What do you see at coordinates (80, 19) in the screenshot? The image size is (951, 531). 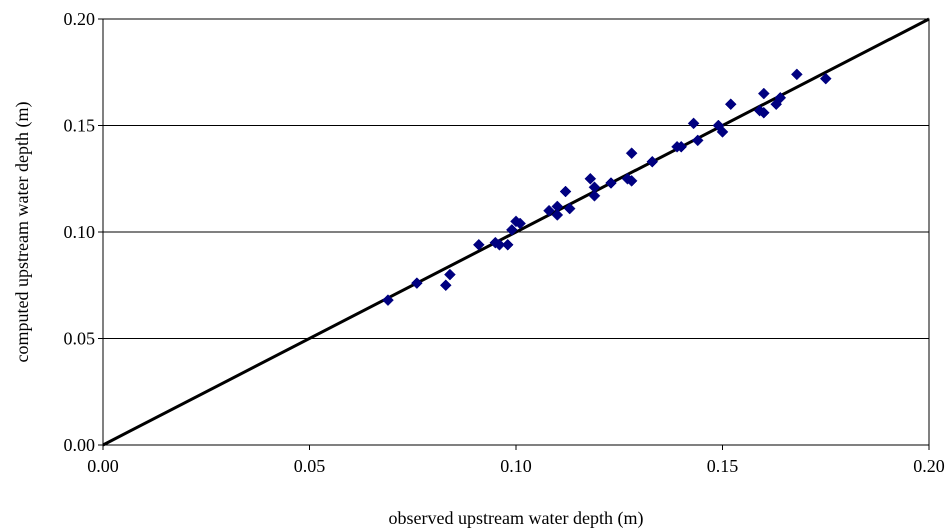 I see `y-tick-label-4: 0.20` at bounding box center [80, 19].